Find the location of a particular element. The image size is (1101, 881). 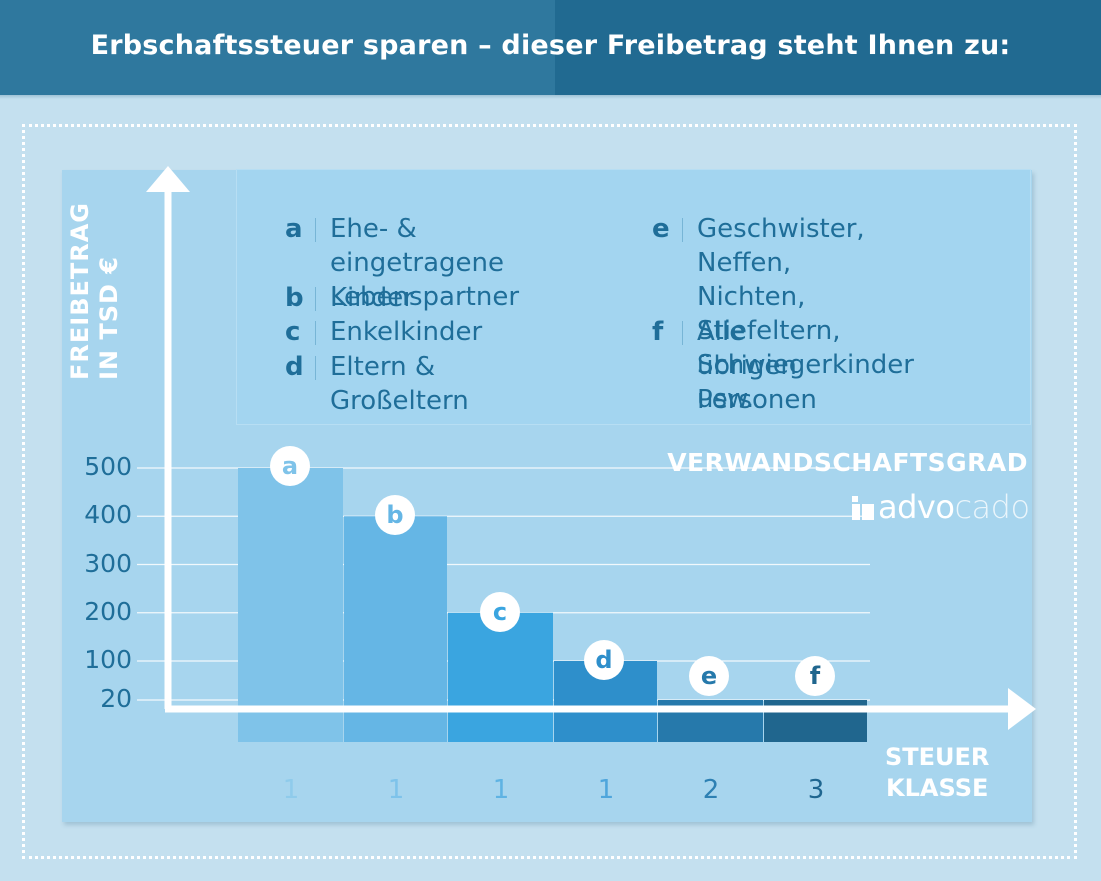

legend-text: Kinder is located at coordinates (372, 298).